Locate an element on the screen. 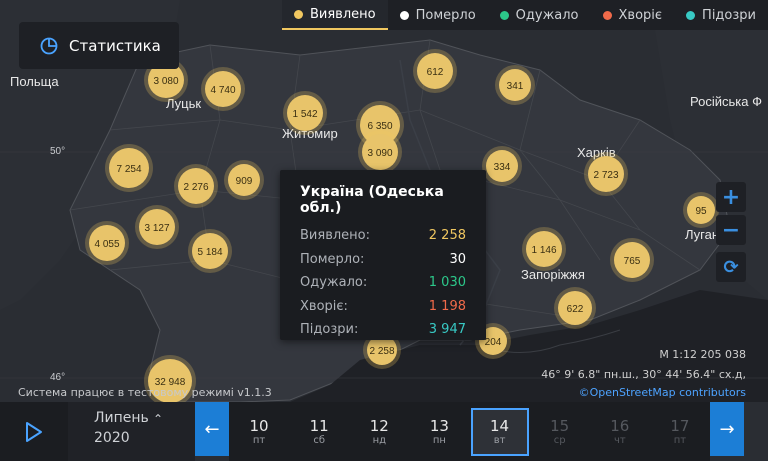 This screenshot has width=768, height=461. refresh-icon: ⟳ is located at coordinates (731, 267).